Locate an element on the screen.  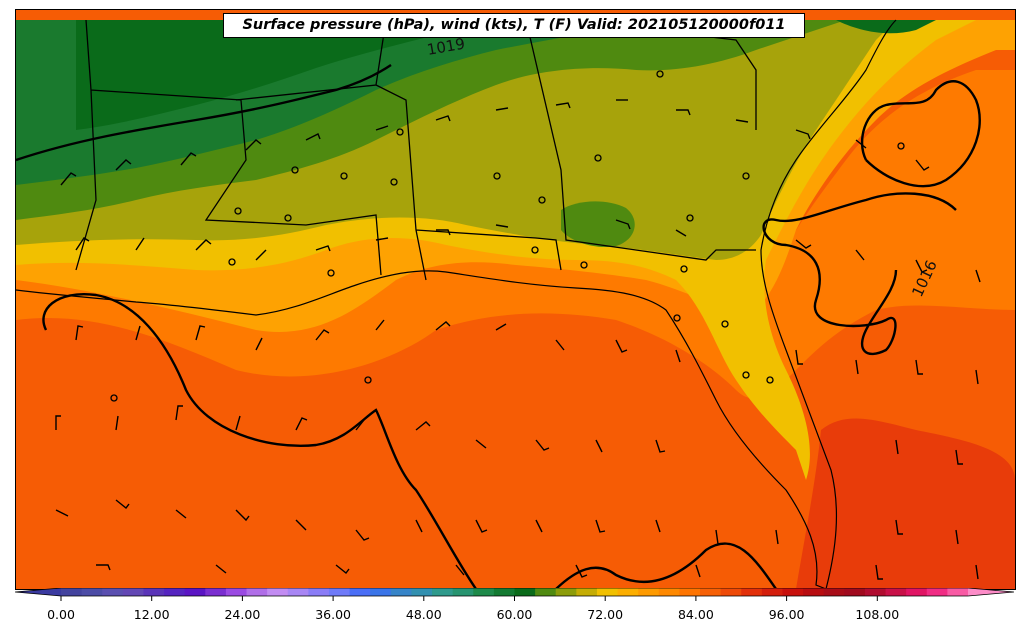
fill-dark-green-ne is located at coordinates (886, 27).